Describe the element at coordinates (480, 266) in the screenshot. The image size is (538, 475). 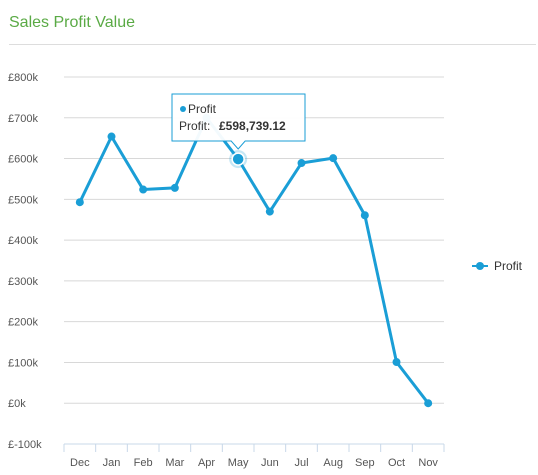
I see `legend-marker` at that location.